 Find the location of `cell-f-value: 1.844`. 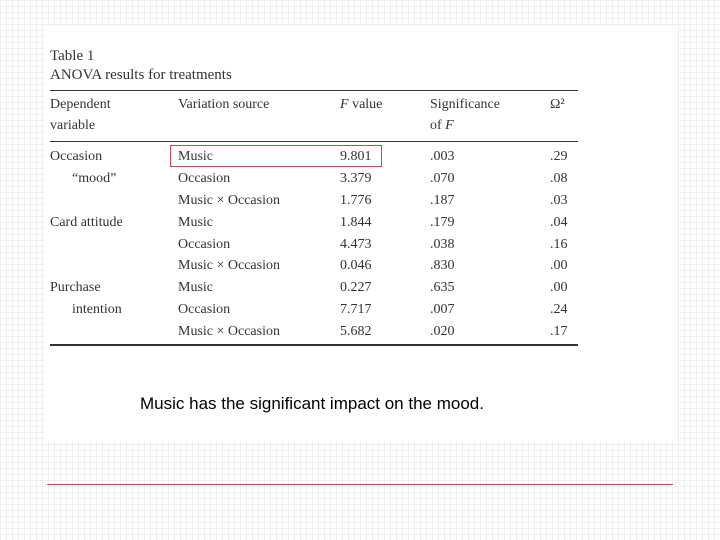

cell-f-value: 1.844 is located at coordinates (356, 222).